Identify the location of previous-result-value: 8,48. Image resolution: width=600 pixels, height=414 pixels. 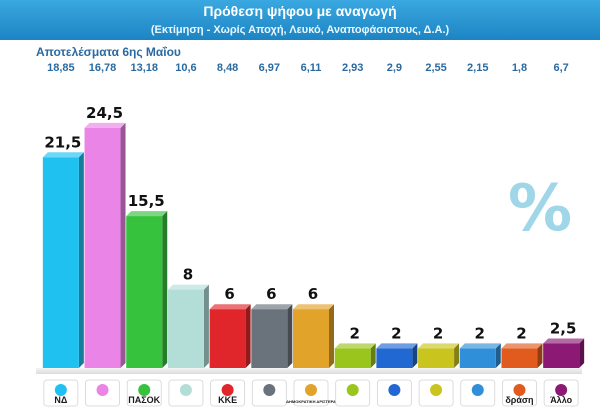
(227, 68).